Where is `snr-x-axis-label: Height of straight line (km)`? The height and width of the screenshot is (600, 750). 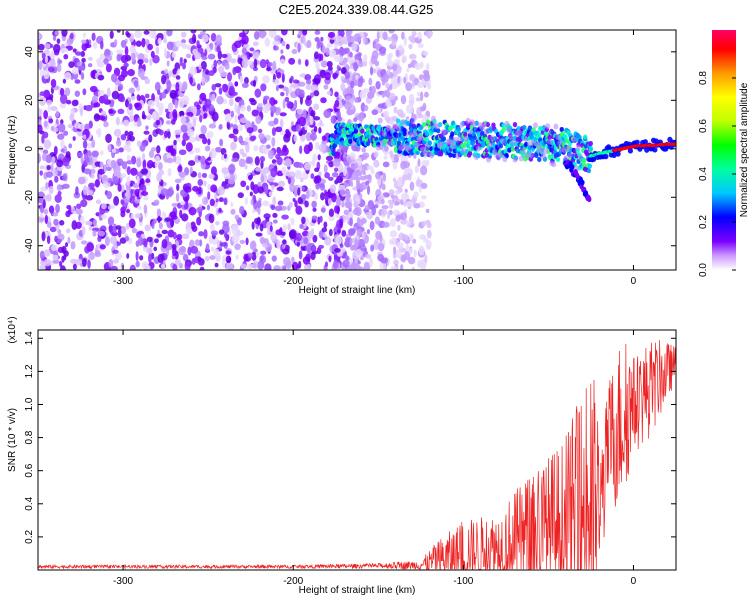
snr-x-axis-label: Height of straight line (km) is located at coordinates (357, 590).